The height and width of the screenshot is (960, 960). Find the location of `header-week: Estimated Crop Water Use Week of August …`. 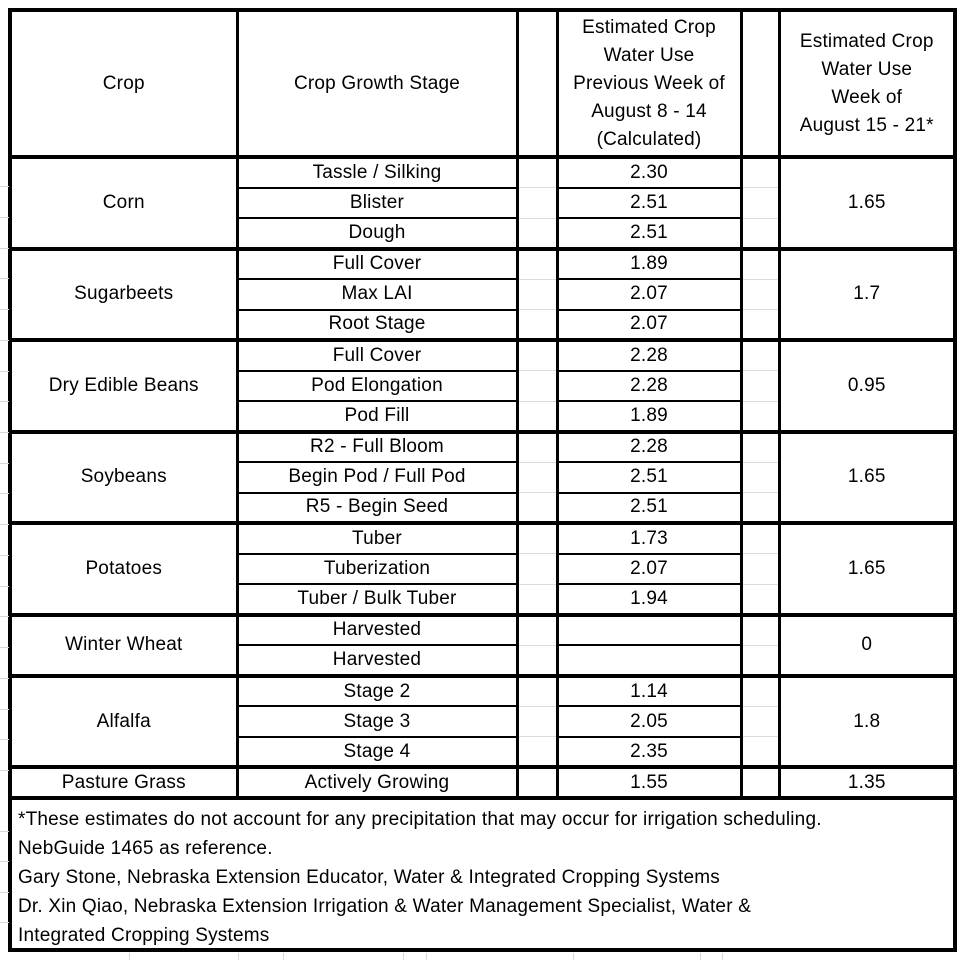

header-week: Estimated Crop Water Use Week of August … is located at coordinates (865, 85).